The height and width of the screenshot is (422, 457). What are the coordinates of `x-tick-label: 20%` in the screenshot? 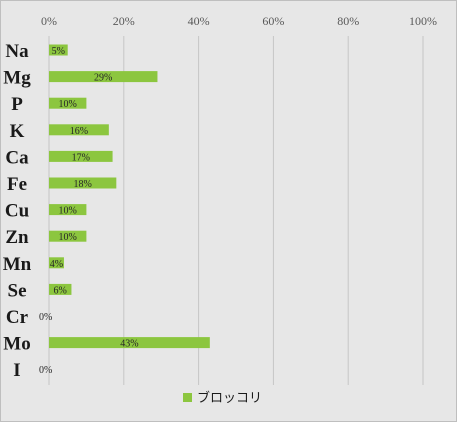 It's located at (124, 21).